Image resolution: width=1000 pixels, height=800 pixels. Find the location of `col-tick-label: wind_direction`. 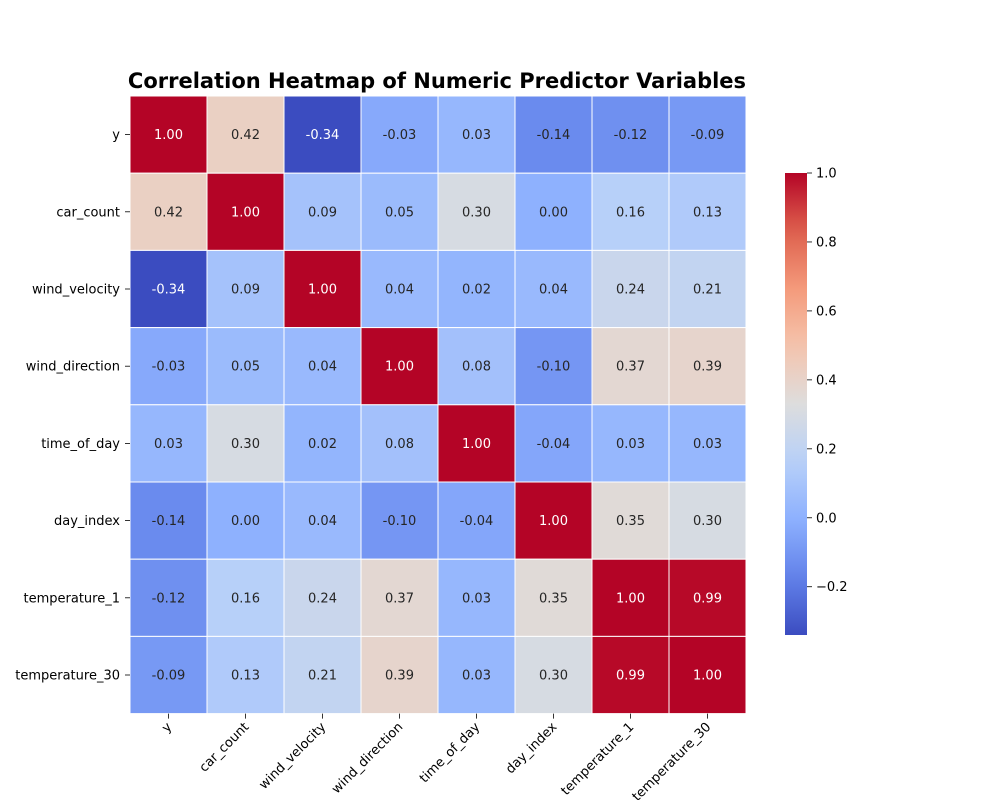

col-tick-label: wind_direction is located at coordinates (367, 758).